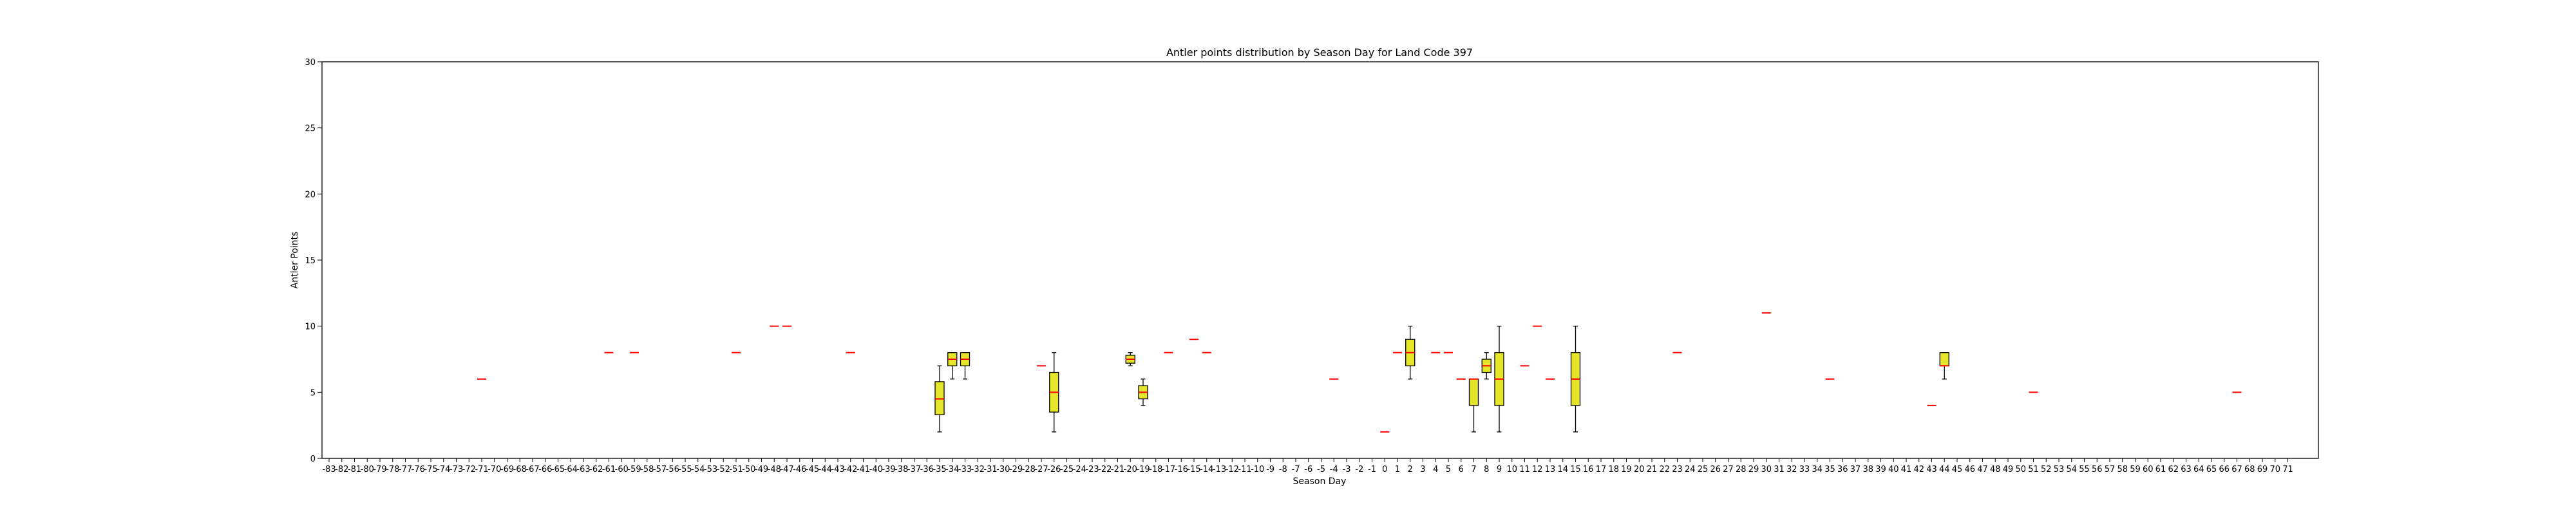 The image size is (2576, 515). I want to click on x-tick-label: -37, so click(914, 470).